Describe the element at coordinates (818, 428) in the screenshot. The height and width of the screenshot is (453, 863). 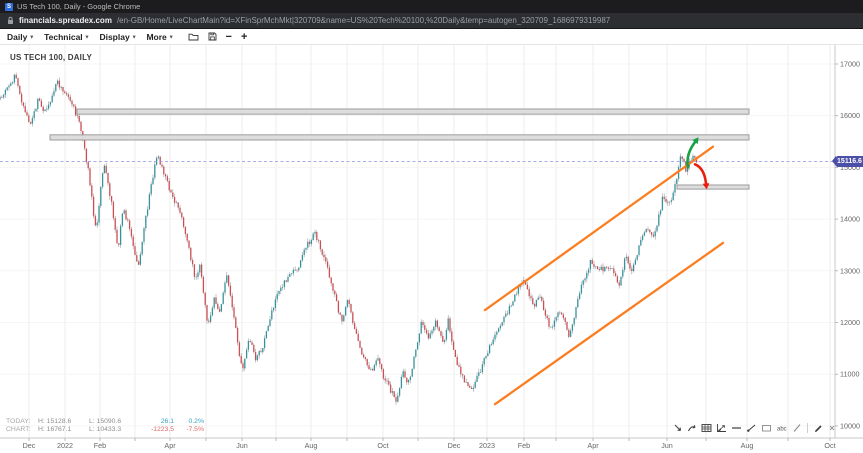
I see `pencil-tool-icon` at that location.